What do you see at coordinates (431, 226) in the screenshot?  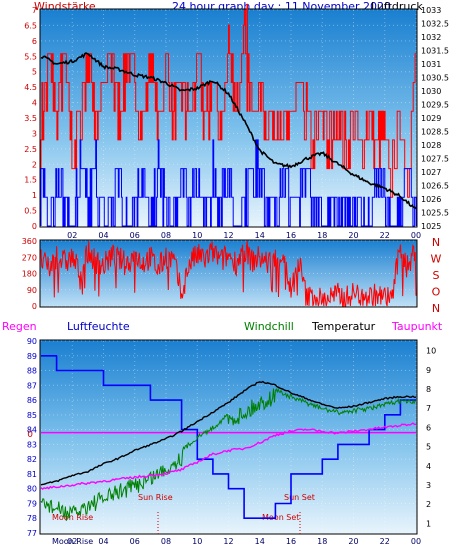 I see `pressure-axis-tick: 1025` at bounding box center [431, 226].